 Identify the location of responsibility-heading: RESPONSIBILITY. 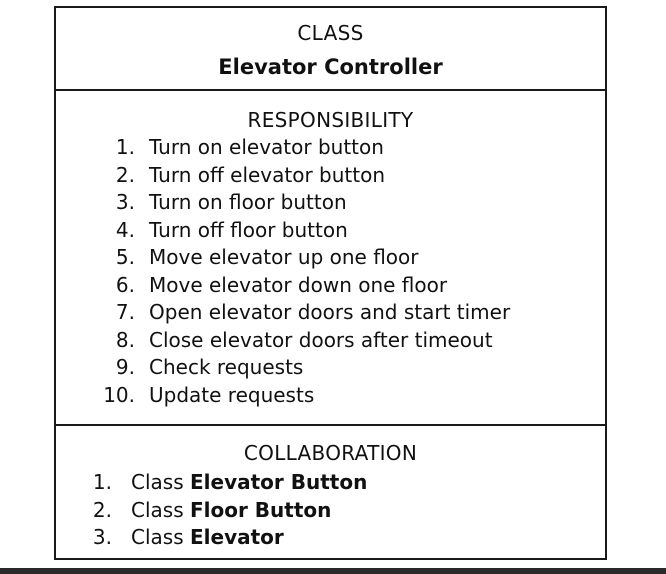
(330, 120).